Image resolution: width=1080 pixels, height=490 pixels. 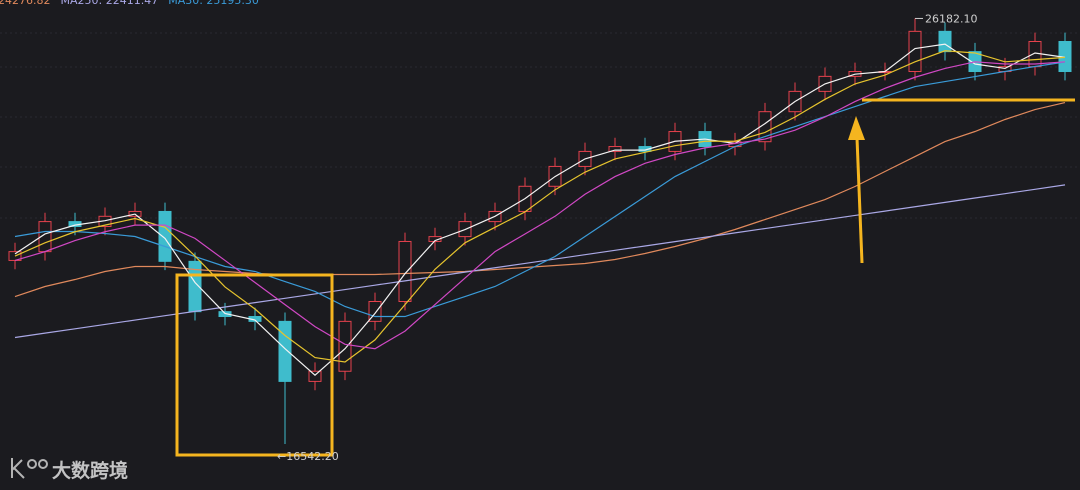 What do you see at coordinates (308, 456) in the screenshot?
I see `min-label: ←16542.20` at bounding box center [308, 456].